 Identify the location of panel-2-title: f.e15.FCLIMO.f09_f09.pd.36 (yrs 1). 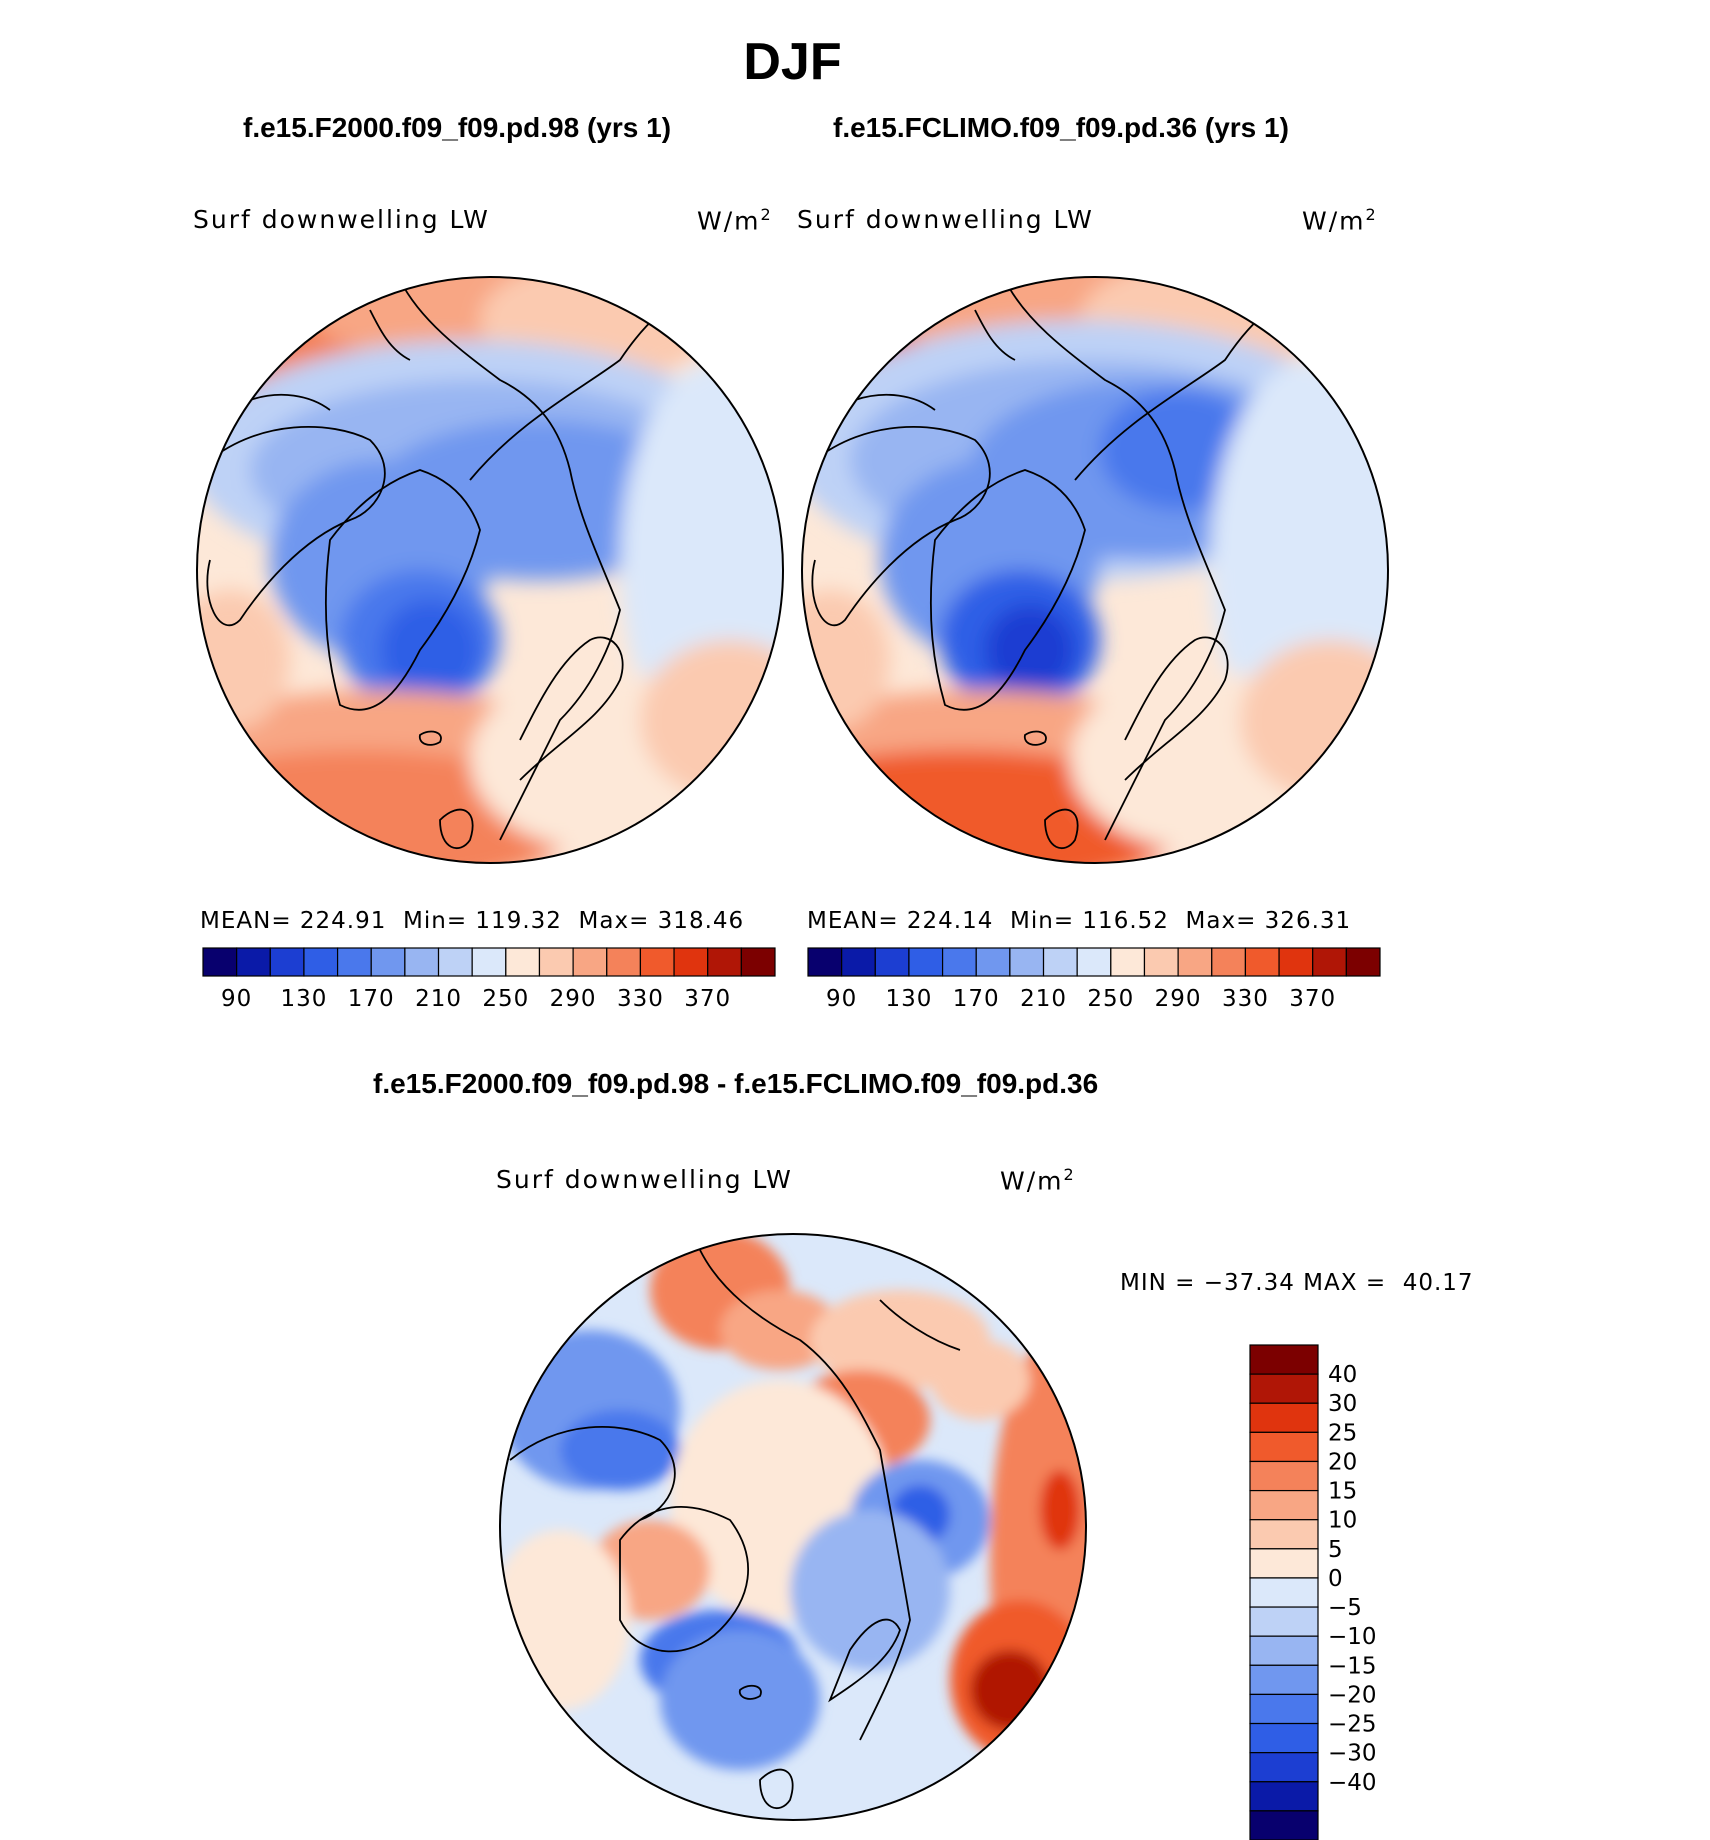
(1061, 127).